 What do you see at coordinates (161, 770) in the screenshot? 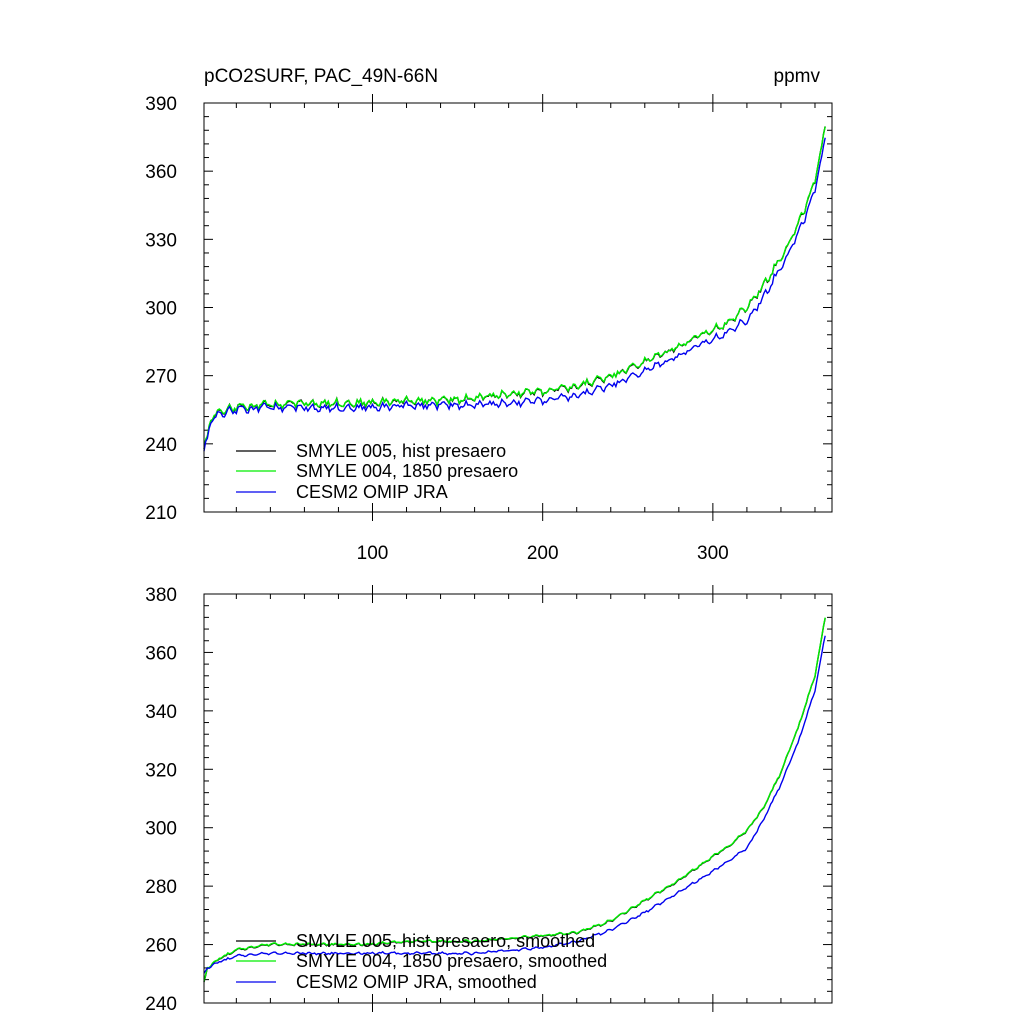
I see `y-tick-label: 320` at bounding box center [161, 770].